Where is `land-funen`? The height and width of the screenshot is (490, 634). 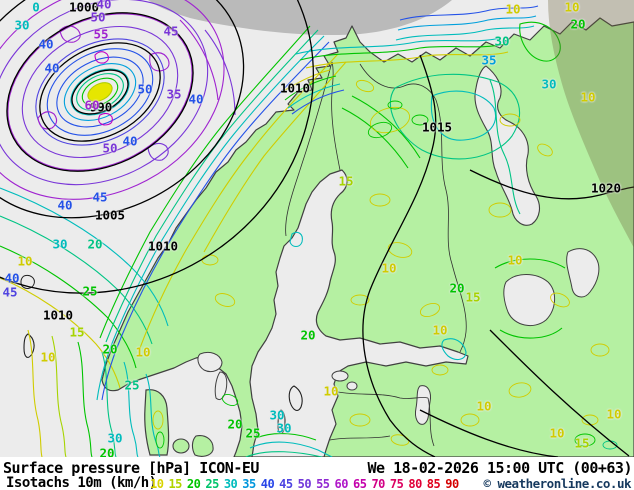
land-funen is located at coordinates (181, 446).